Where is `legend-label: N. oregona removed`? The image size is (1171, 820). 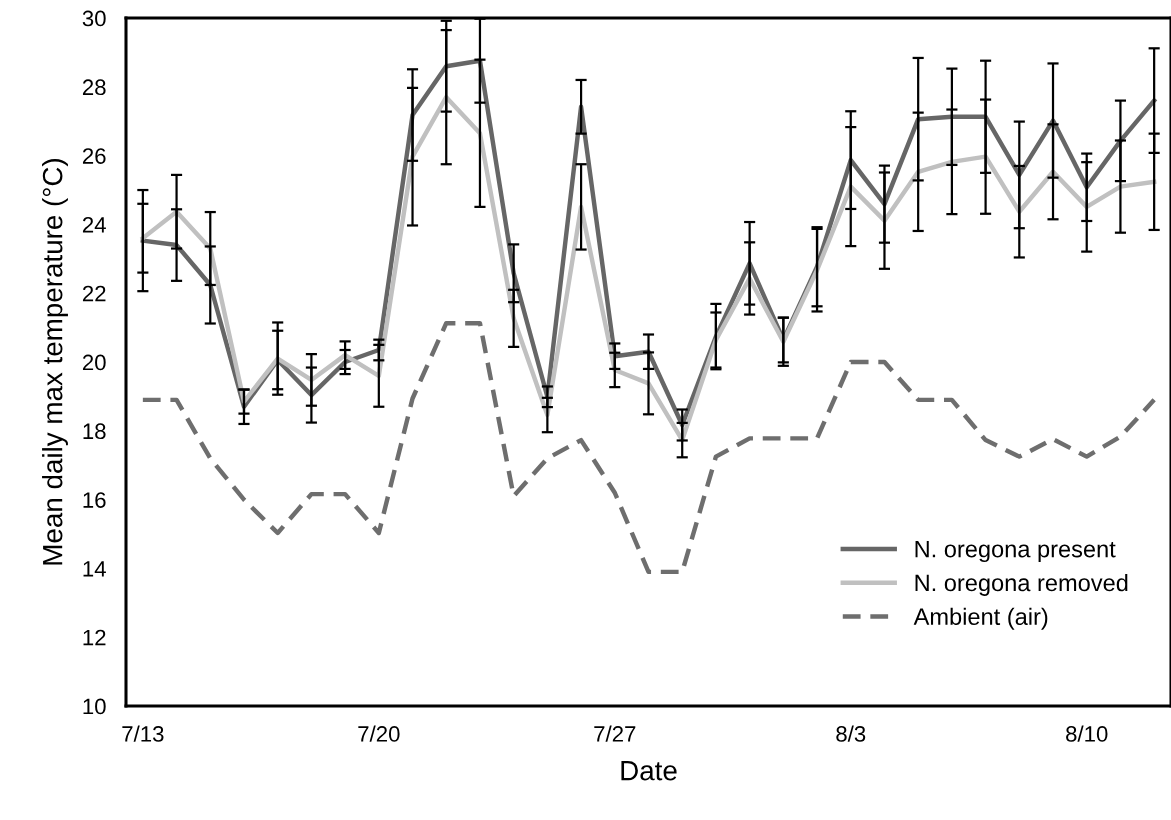
legend-label: N. oregona removed is located at coordinates (1021, 584).